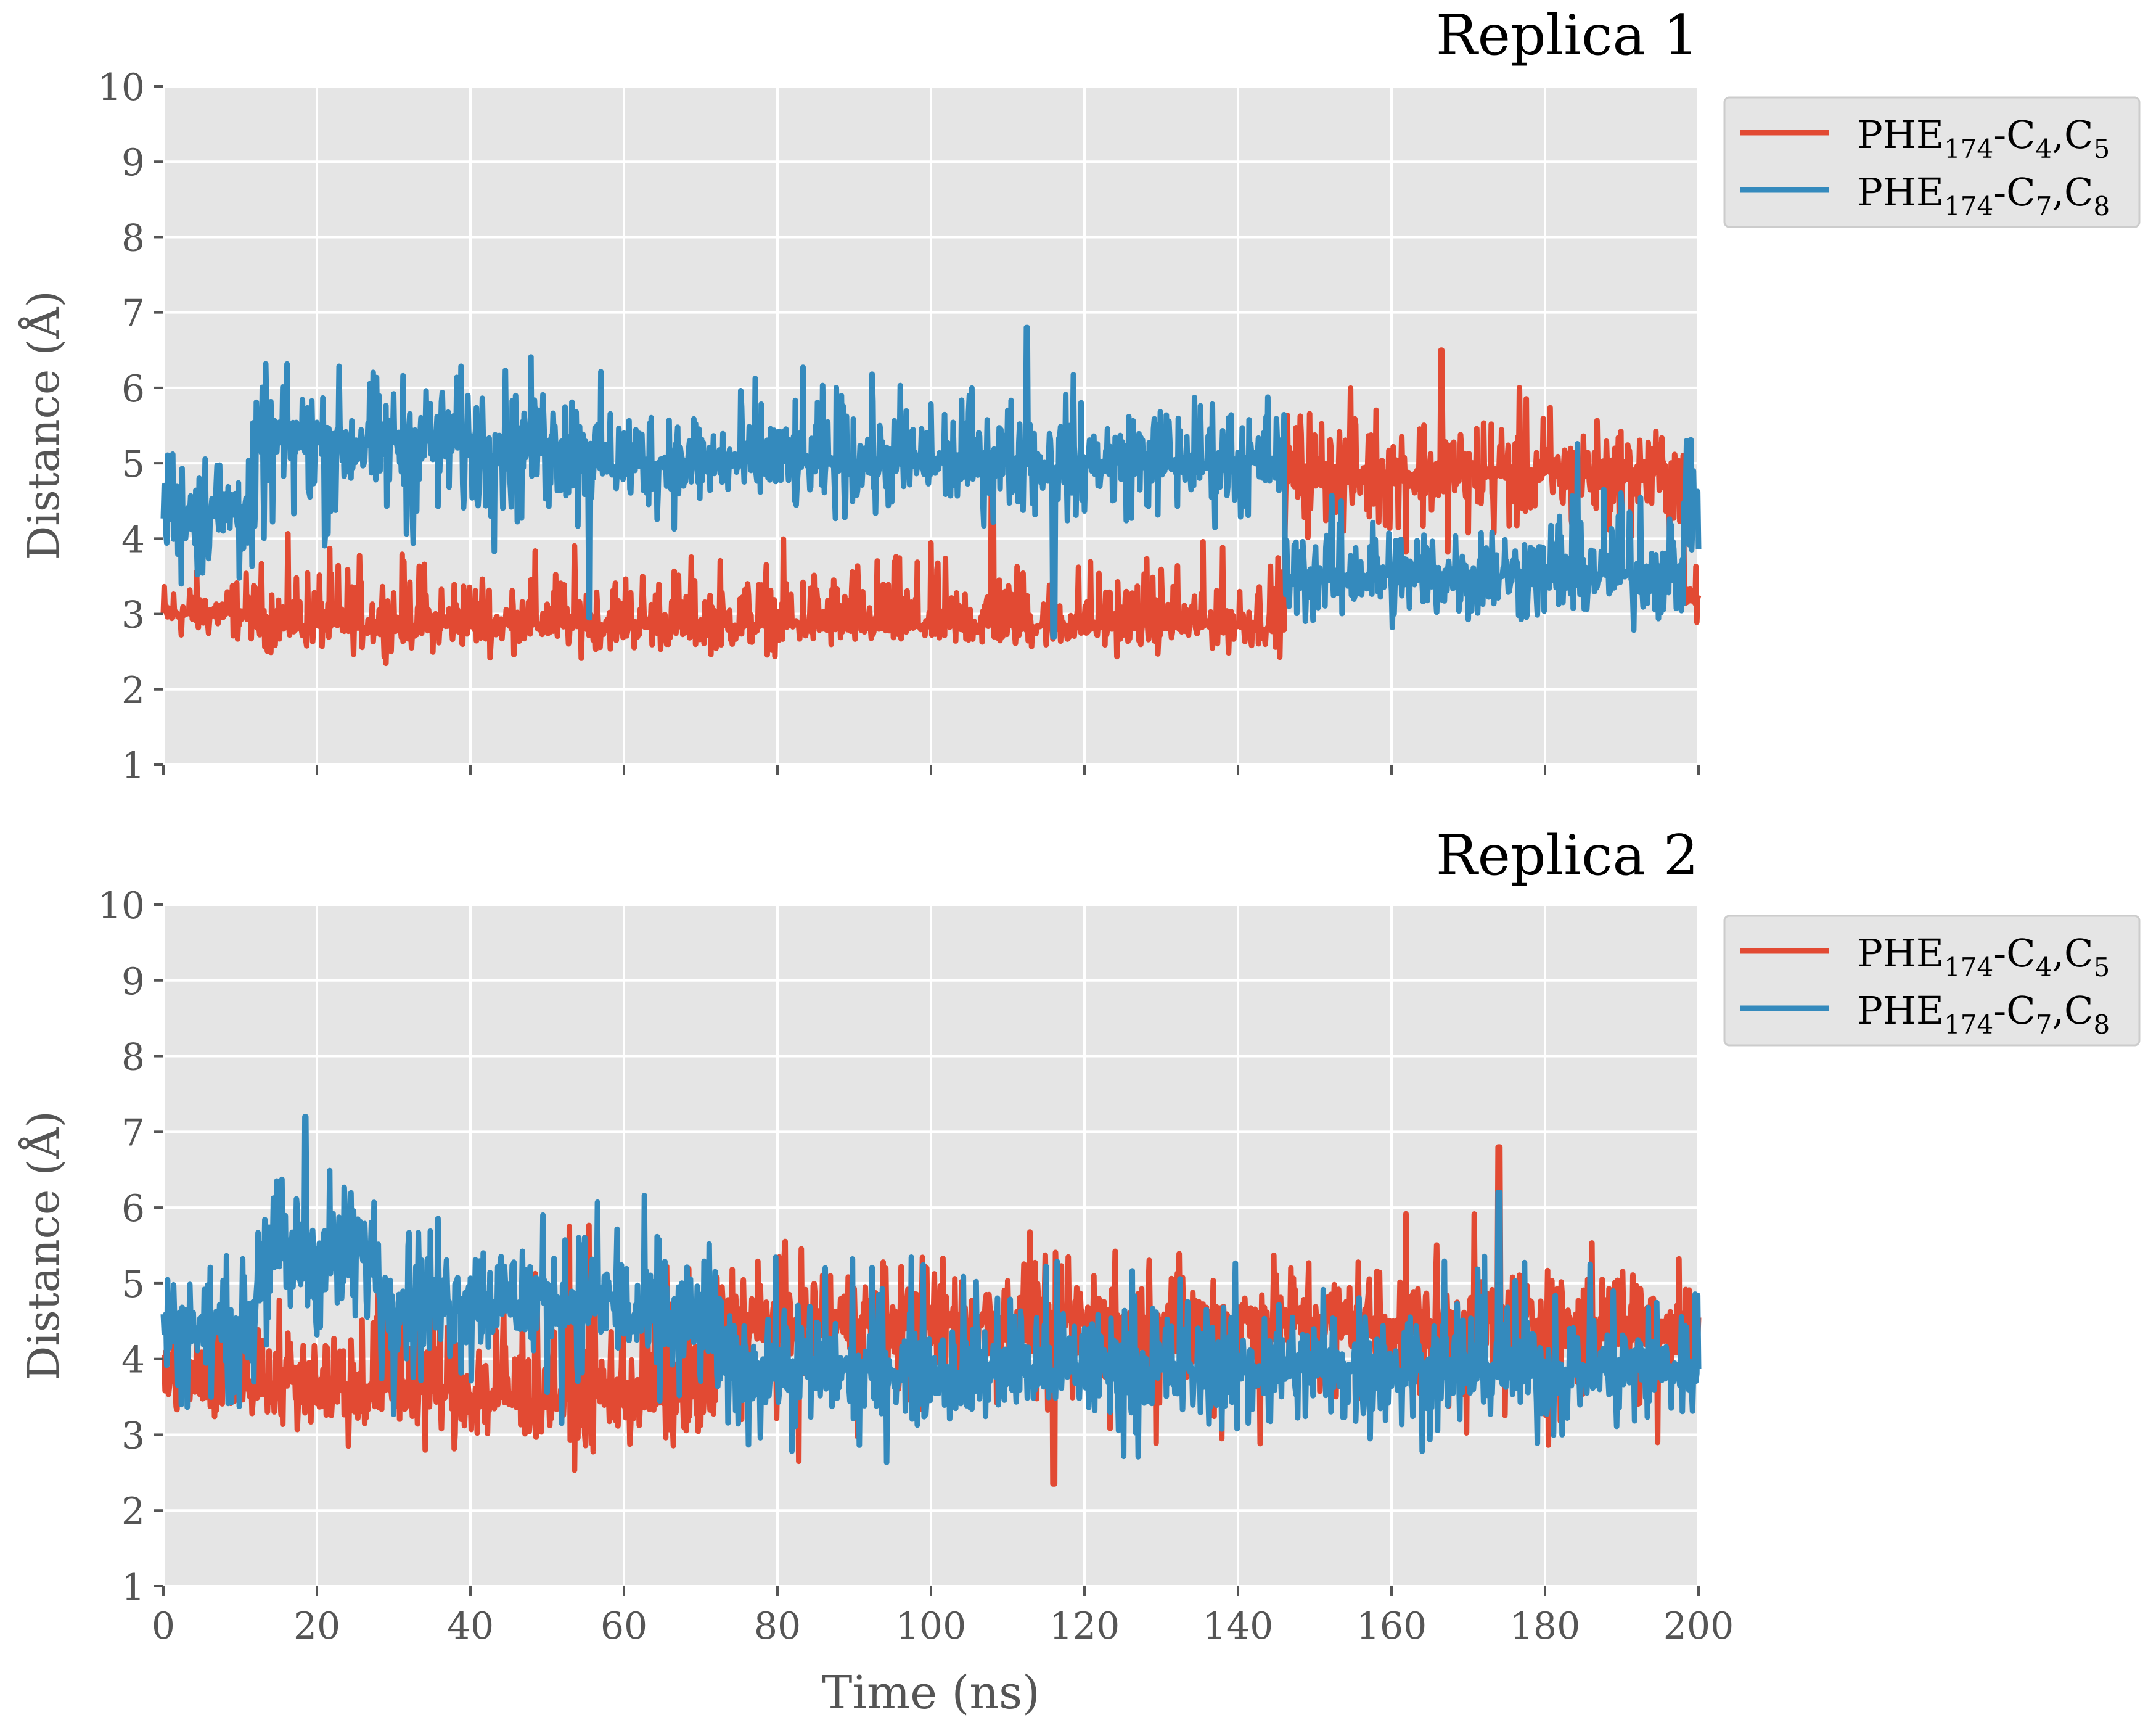 The height and width of the screenshot is (1736, 2156). What do you see at coordinates (1391, 1626) in the screenshot?
I see `x-tick-label: 160` at bounding box center [1391, 1626].